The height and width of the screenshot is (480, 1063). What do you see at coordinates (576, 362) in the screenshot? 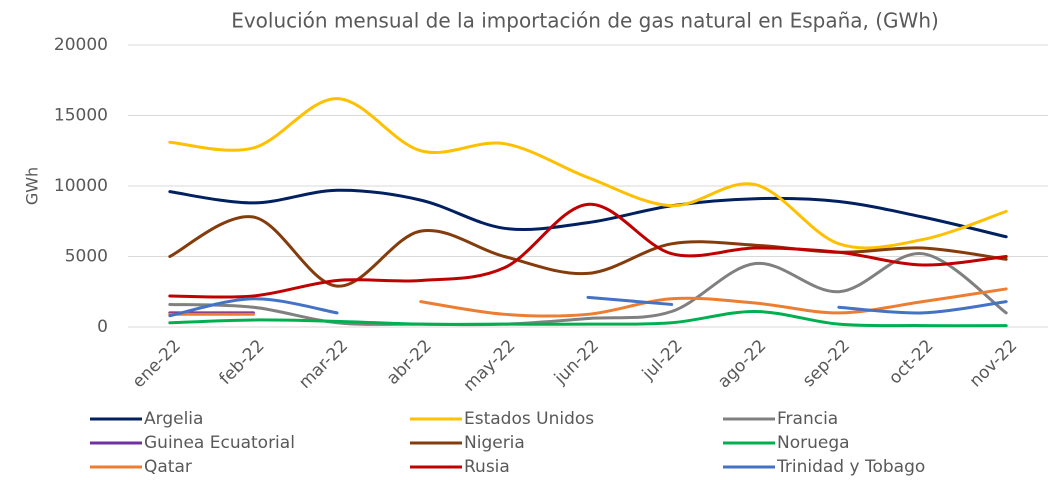
I see `x-tick-label: jun-22` at bounding box center [576, 362].